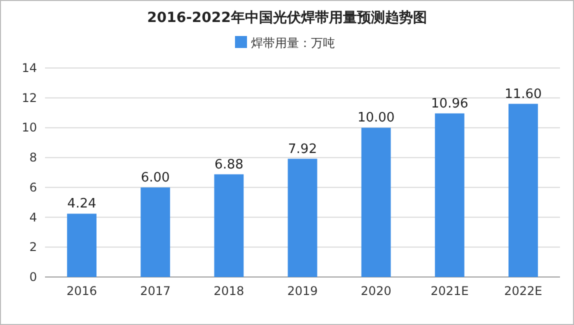 This screenshot has height=325, width=574. Describe the element at coordinates (33, 247) in the screenshot. I see `ytick: 2` at that location.